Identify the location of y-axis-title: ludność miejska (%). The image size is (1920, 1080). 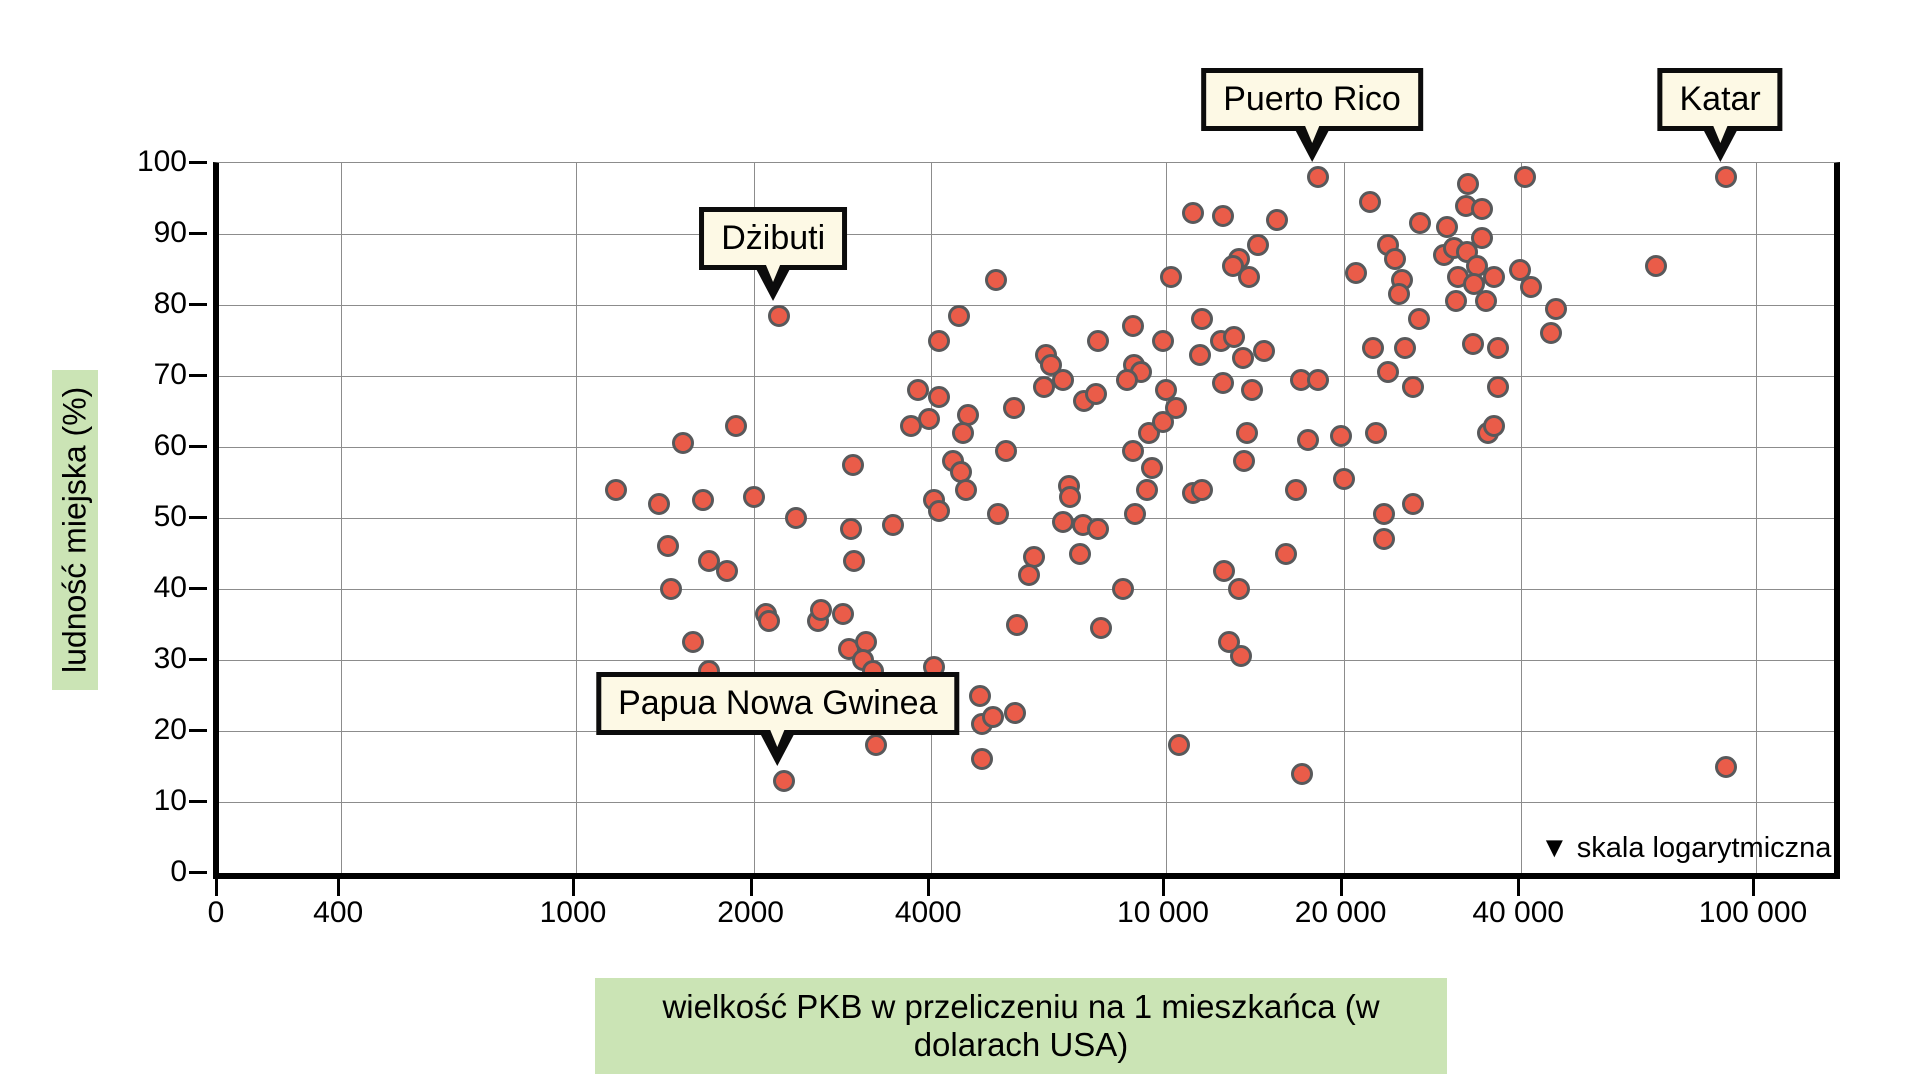
(75, 530).